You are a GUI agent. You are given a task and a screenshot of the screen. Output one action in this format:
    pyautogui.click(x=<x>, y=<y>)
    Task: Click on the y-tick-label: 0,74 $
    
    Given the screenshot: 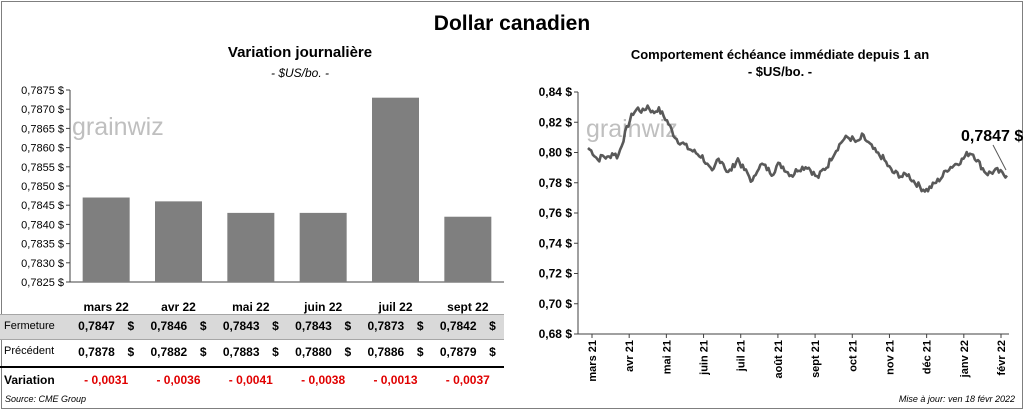 What is the action you would take?
    pyautogui.click(x=556, y=243)
    